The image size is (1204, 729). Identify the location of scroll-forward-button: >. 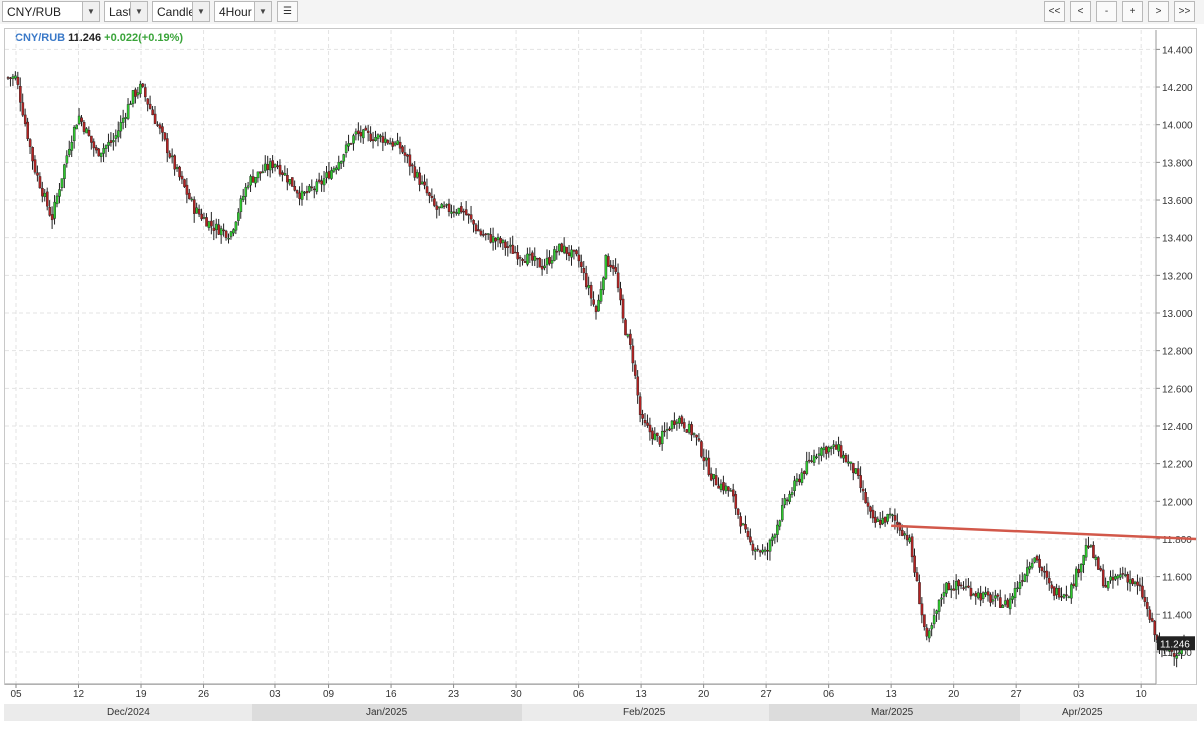
(1158, 11).